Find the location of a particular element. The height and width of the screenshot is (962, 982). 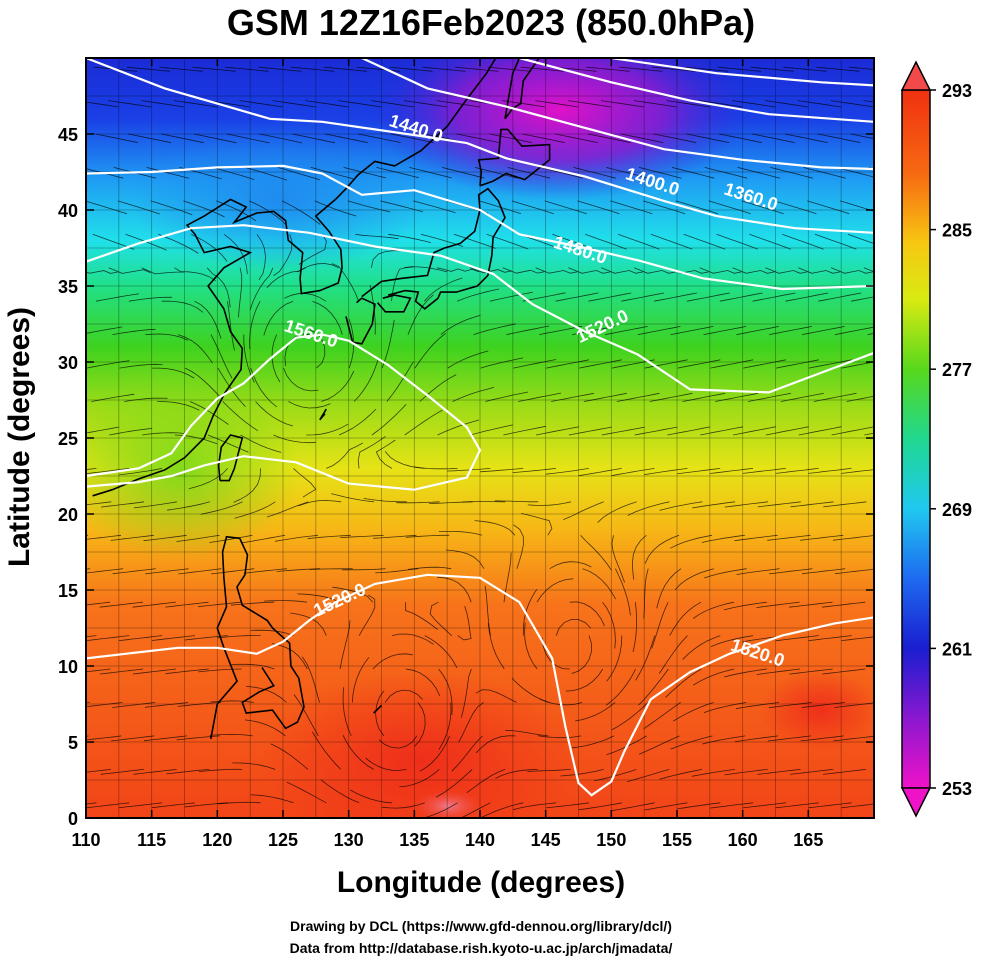

x-tick-label: 155 is located at coordinates (677, 840).